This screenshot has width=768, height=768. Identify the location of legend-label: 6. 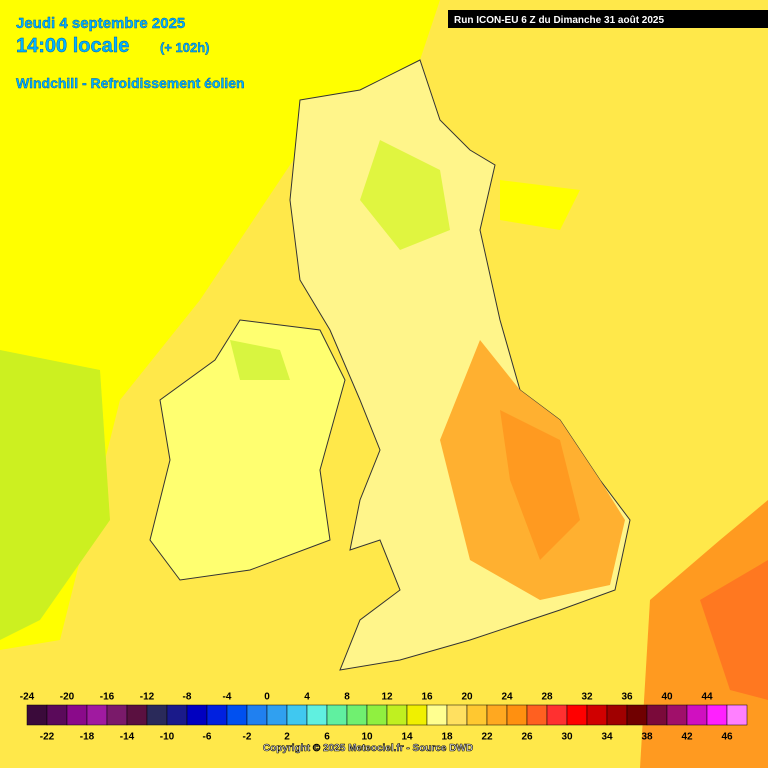
(327, 737).